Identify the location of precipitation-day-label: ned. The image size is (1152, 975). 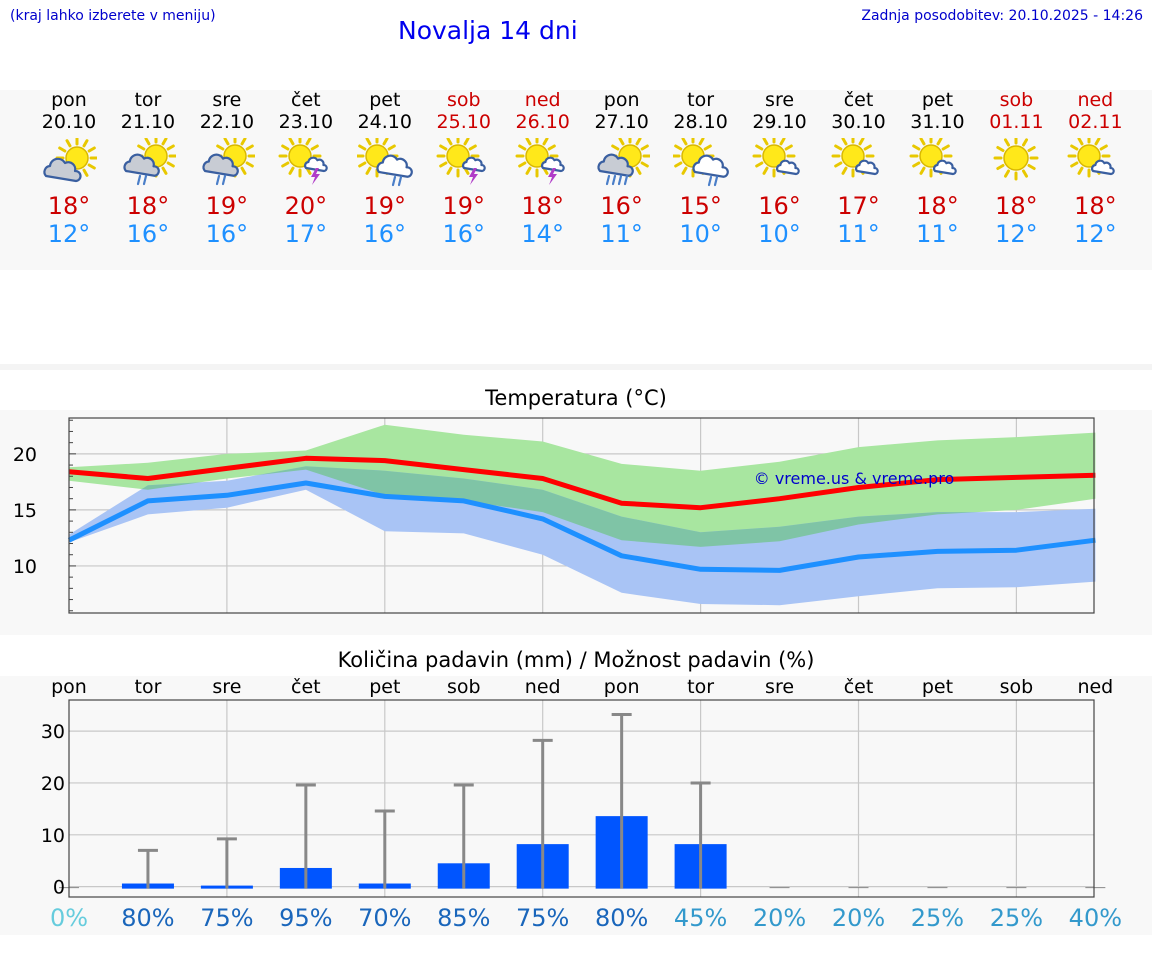
(1095, 687).